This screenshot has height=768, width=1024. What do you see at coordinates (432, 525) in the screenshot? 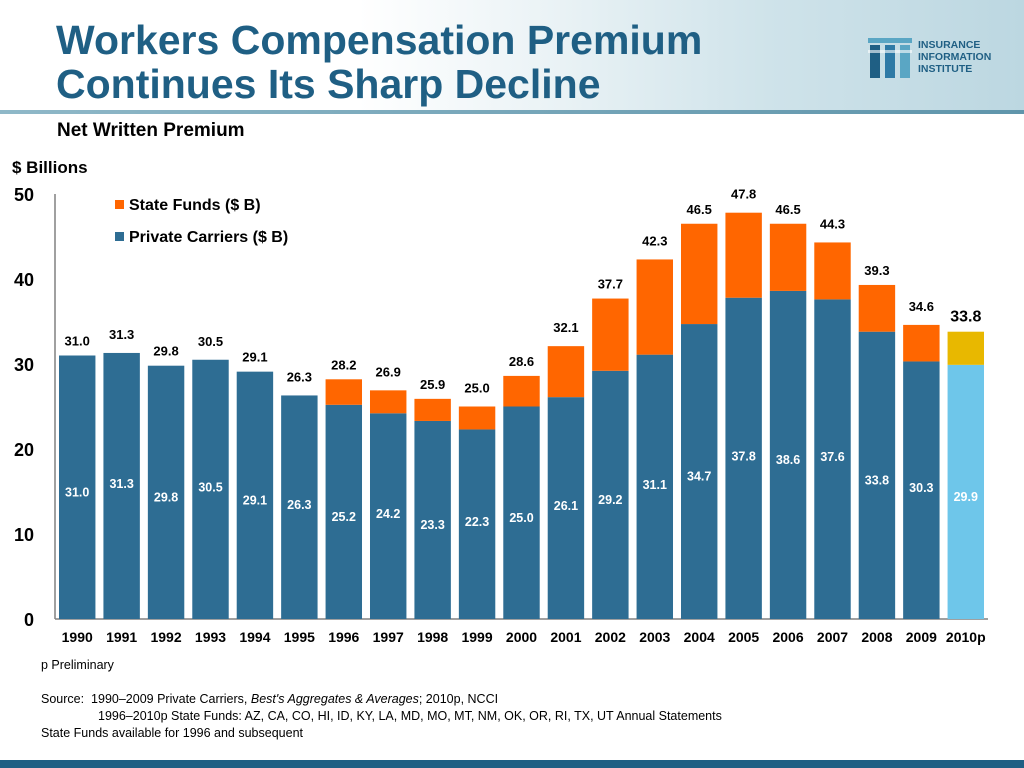
I see `data-label-private: 23.3` at bounding box center [432, 525].